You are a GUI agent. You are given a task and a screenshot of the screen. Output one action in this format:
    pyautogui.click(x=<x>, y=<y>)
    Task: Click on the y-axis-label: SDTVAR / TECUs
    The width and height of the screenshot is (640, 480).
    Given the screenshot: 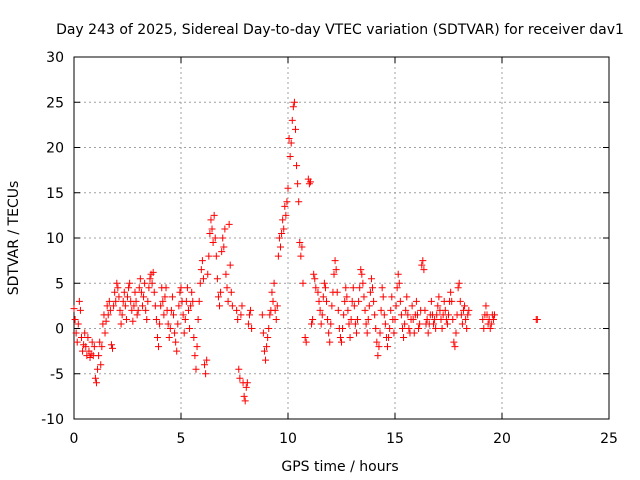 What is the action you would take?
    pyautogui.click(x=14, y=238)
    